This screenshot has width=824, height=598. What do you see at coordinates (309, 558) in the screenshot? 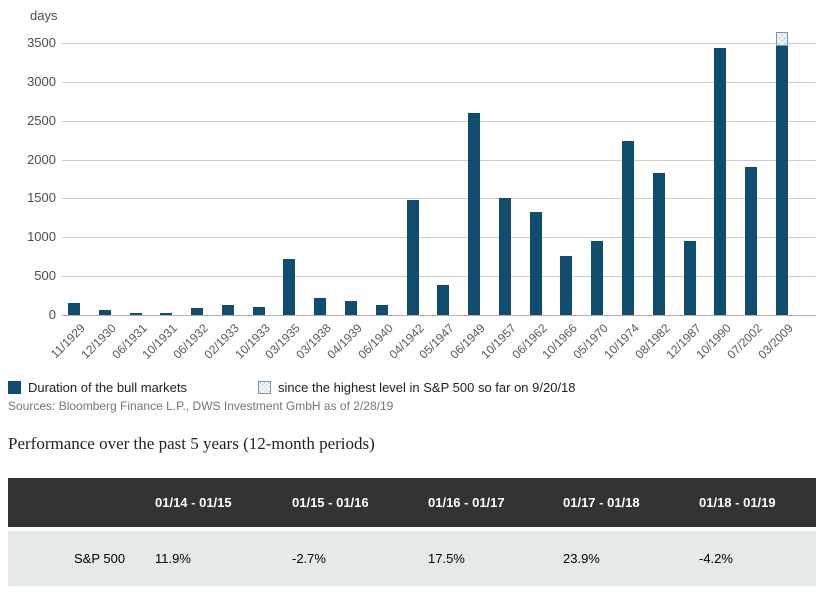
I see `table-cell: -2.7%` at bounding box center [309, 558].